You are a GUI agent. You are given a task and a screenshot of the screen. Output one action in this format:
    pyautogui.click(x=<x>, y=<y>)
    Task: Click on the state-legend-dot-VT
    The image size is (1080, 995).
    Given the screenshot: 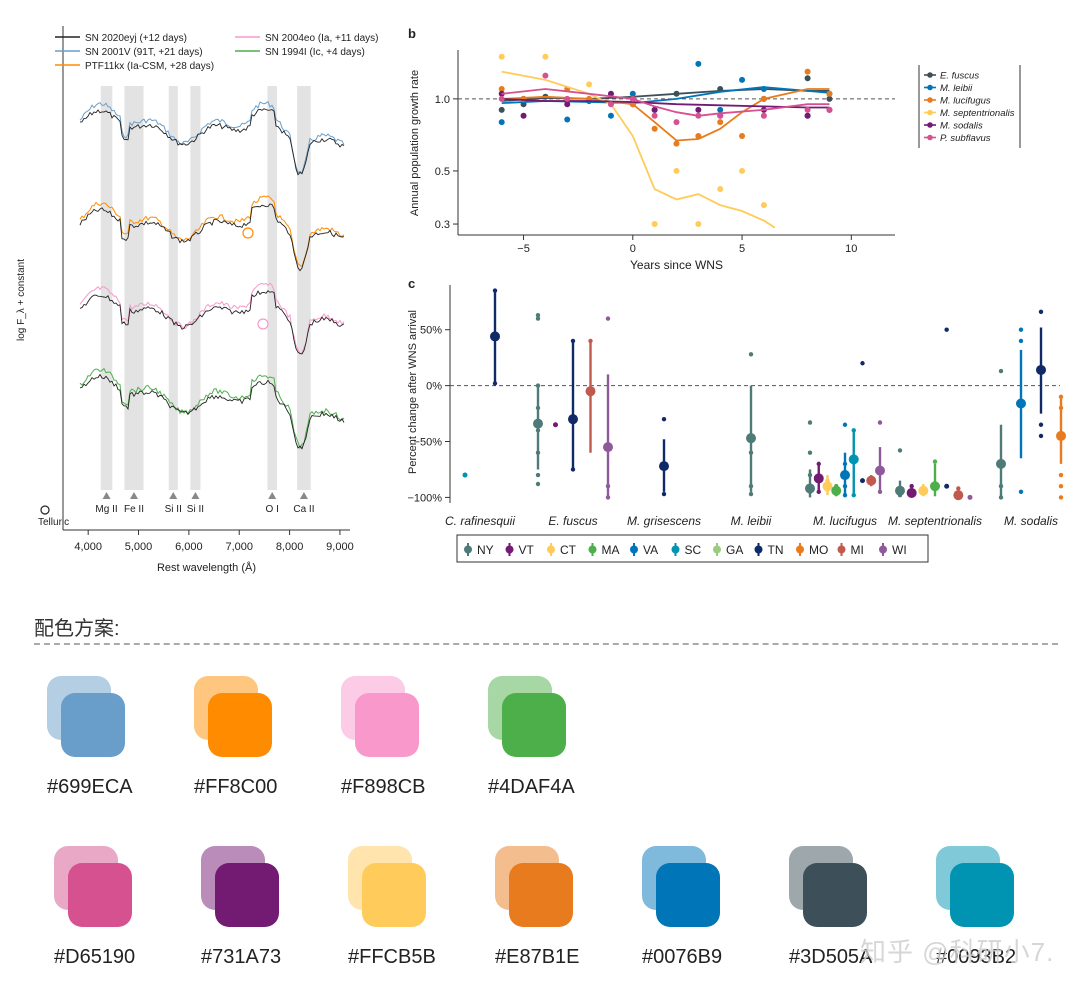 What is the action you would take?
    pyautogui.click(x=509, y=549)
    